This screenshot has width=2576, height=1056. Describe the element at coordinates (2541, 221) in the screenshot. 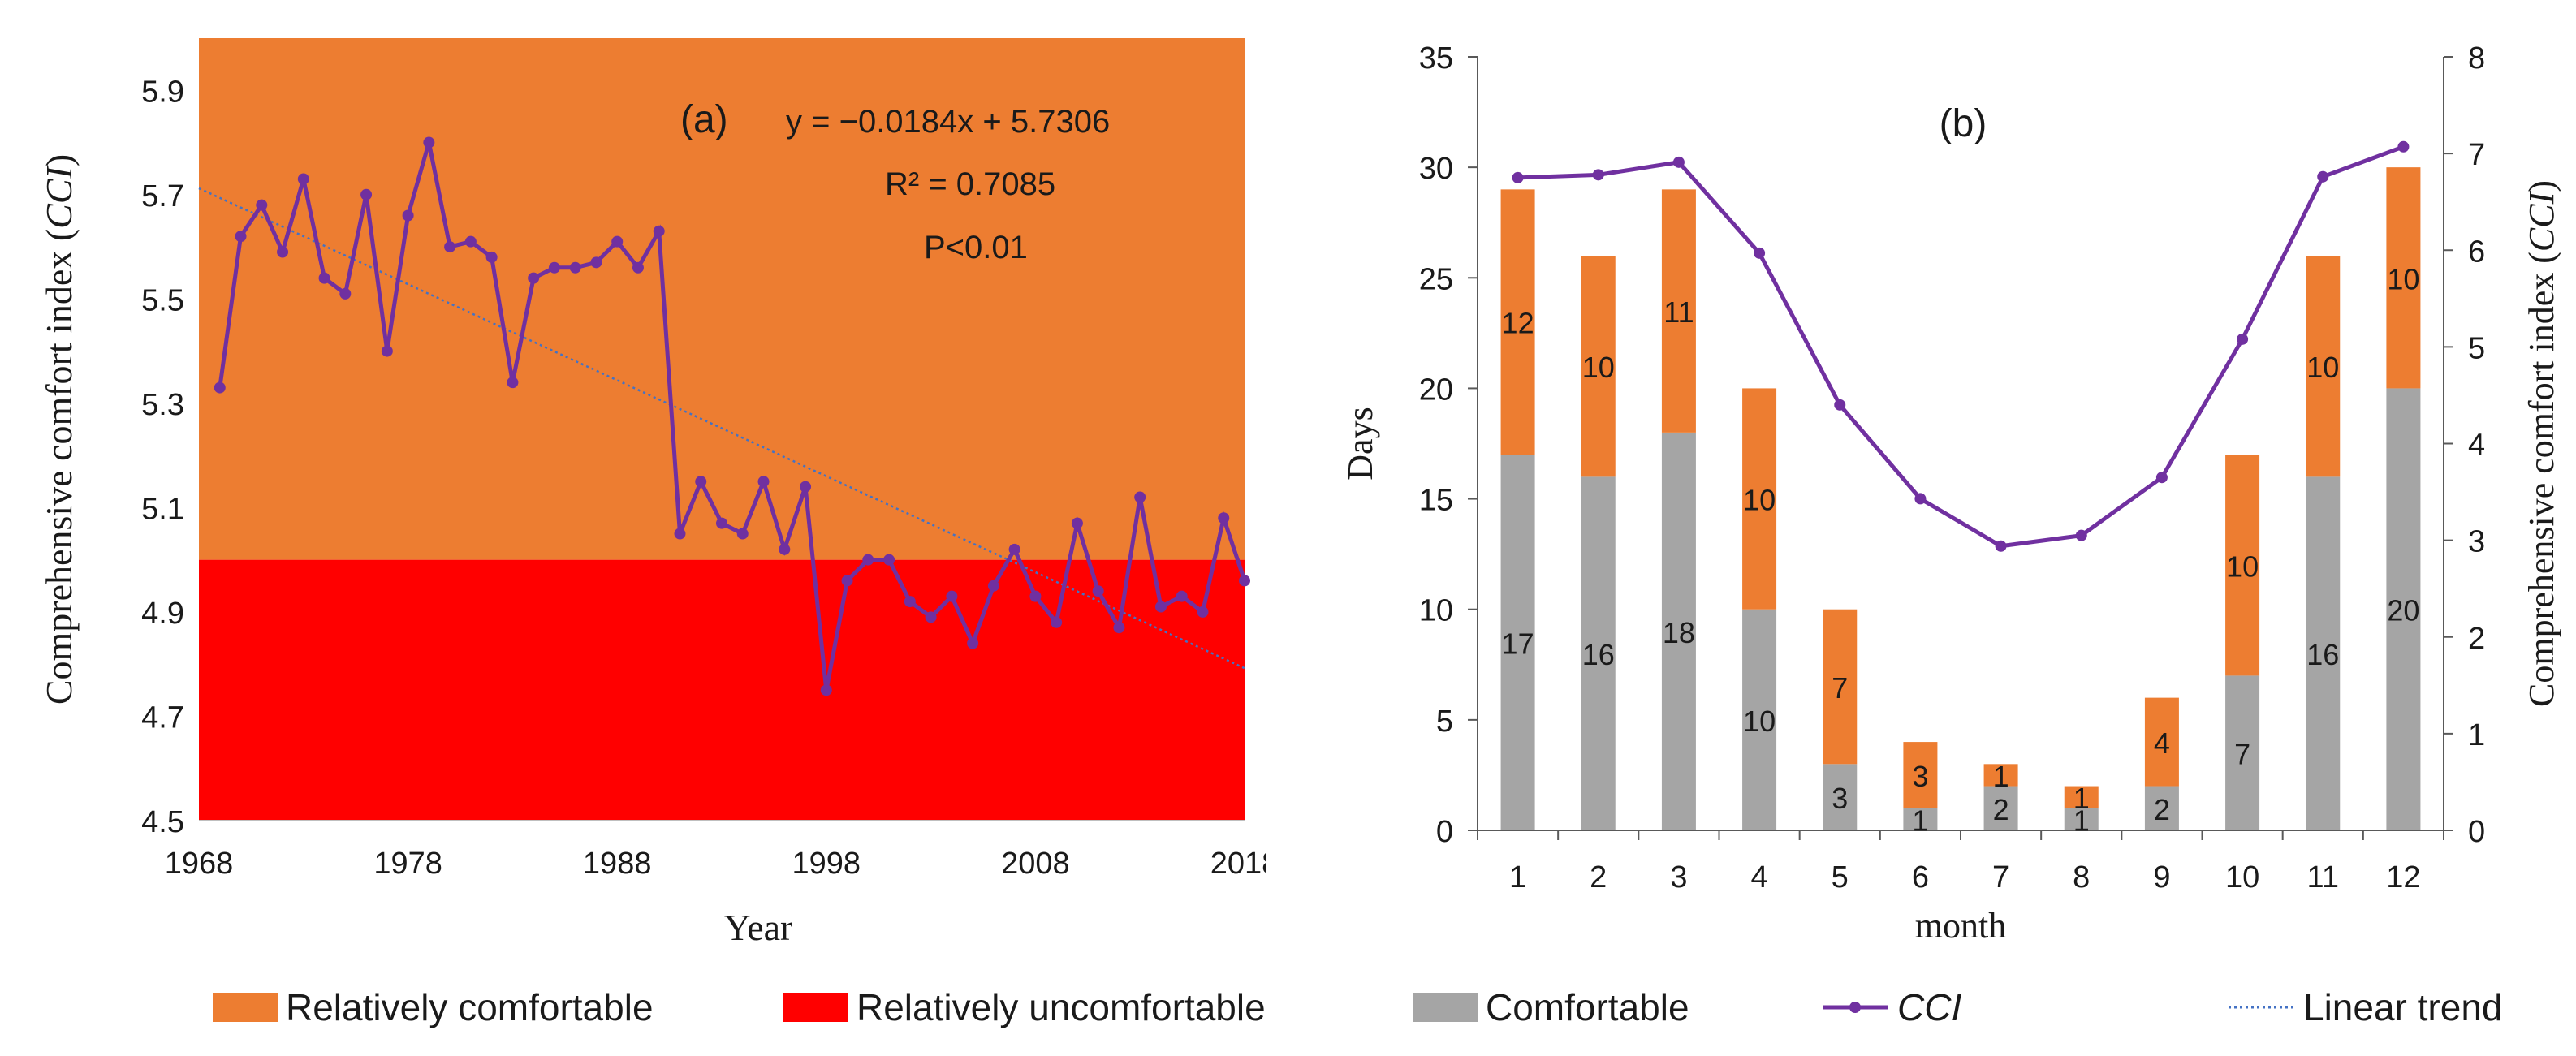

I see `y2-axis-title-abbr: CCI` at that location.